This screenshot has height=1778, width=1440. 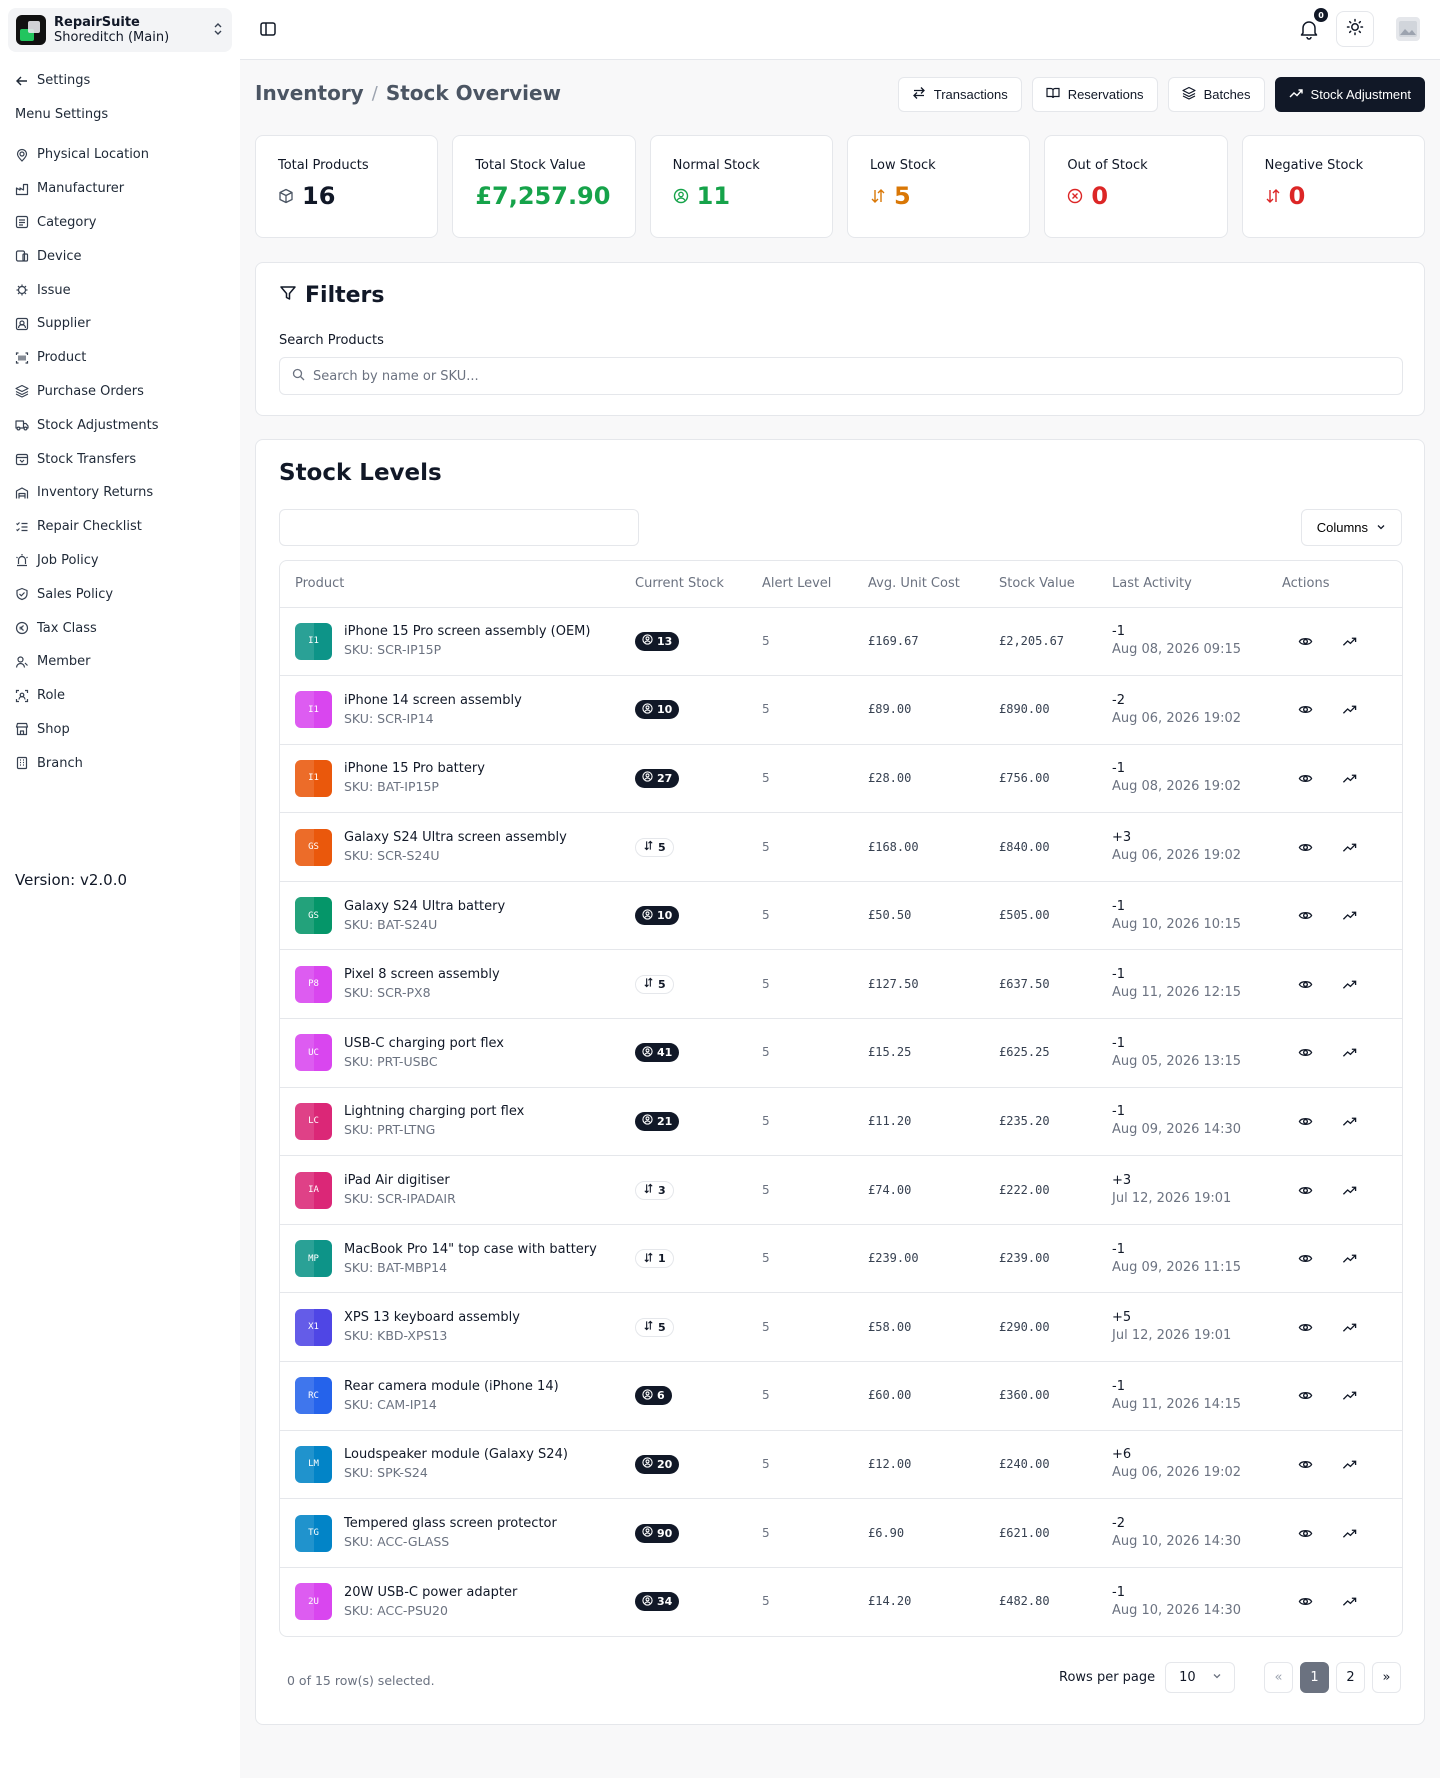 I want to click on rows-per-page-select: 10, so click(x=1200, y=1677).